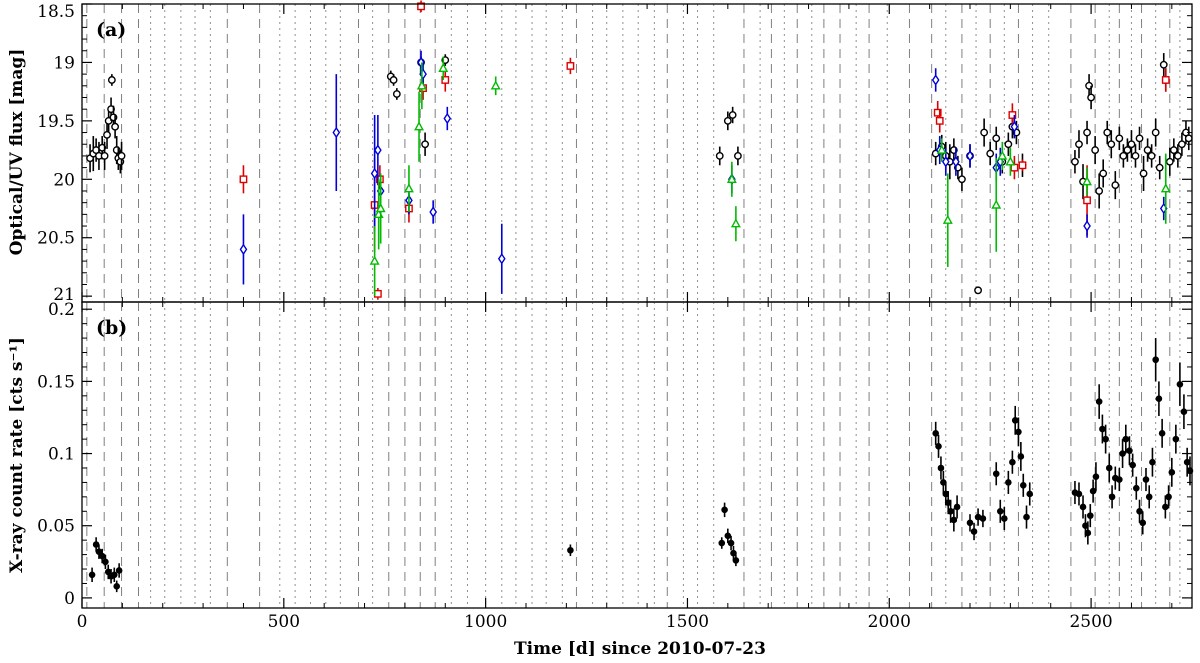 The image size is (1200, 663). What do you see at coordinates (61, 310) in the screenshot?
I see `y-tick-label: 0.2` at bounding box center [61, 310].